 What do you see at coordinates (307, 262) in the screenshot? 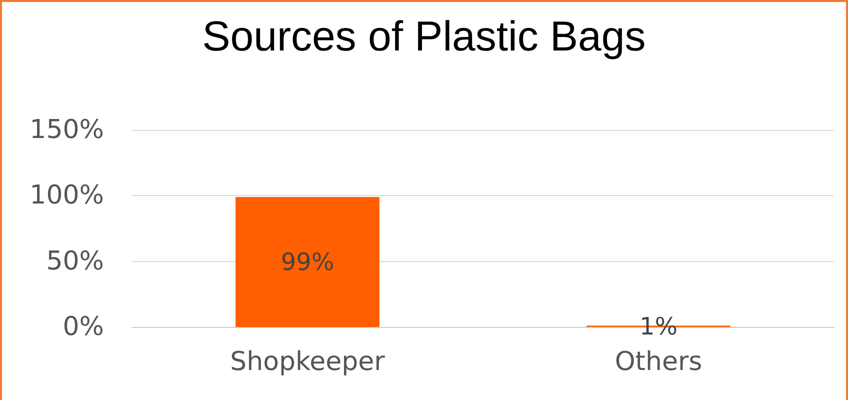
I see `data-label: 99%` at bounding box center [307, 262].